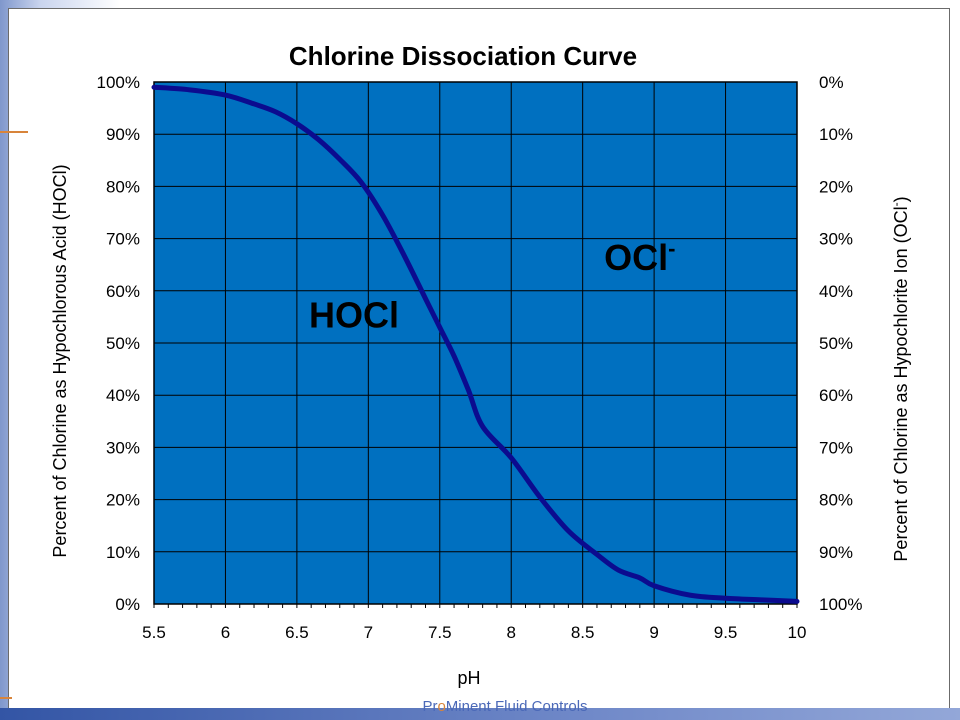 The width and height of the screenshot is (960, 720). Describe the element at coordinates (468, 678) in the screenshot. I see `x-axis-label: pH` at that location.